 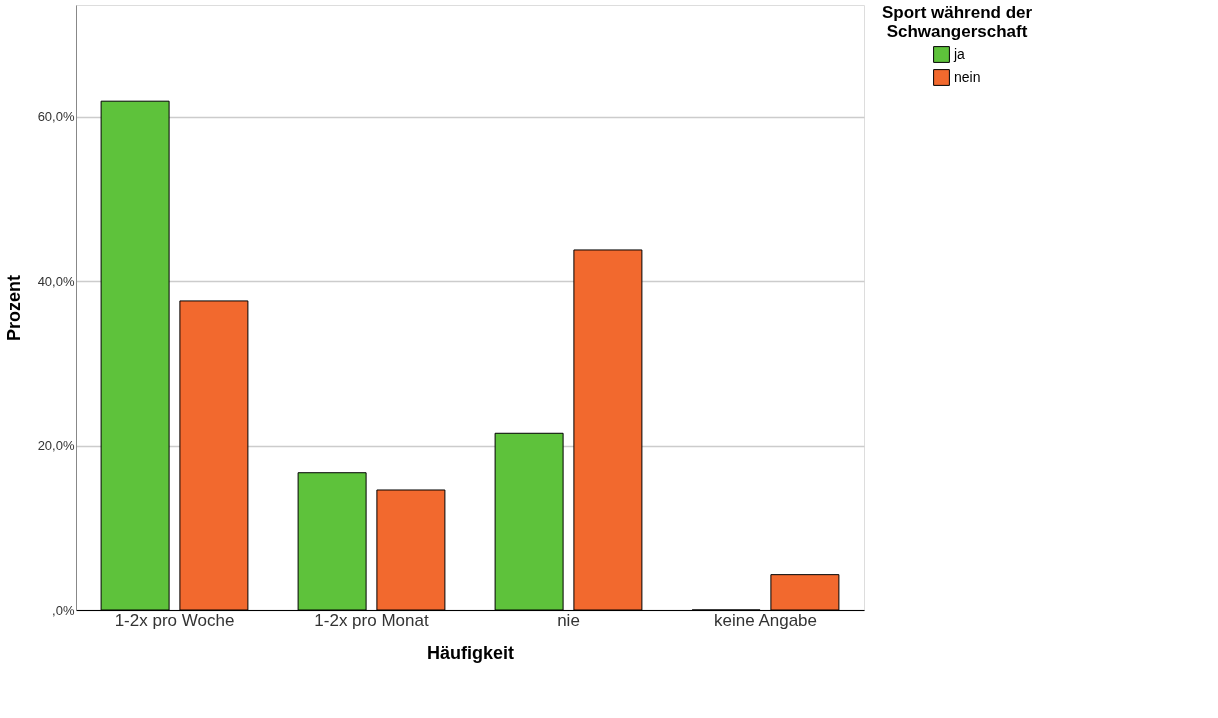 I want to click on legend-title: Sport während der Schwangerschaft, so click(x=957, y=22).